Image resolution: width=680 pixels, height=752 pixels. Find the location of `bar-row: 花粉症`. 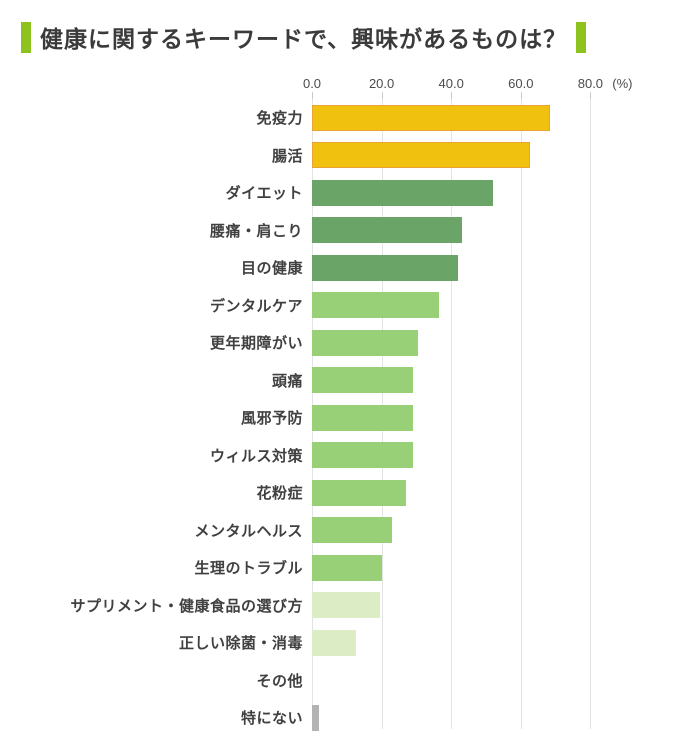

bar-row: 花粉症 is located at coordinates (340, 493).